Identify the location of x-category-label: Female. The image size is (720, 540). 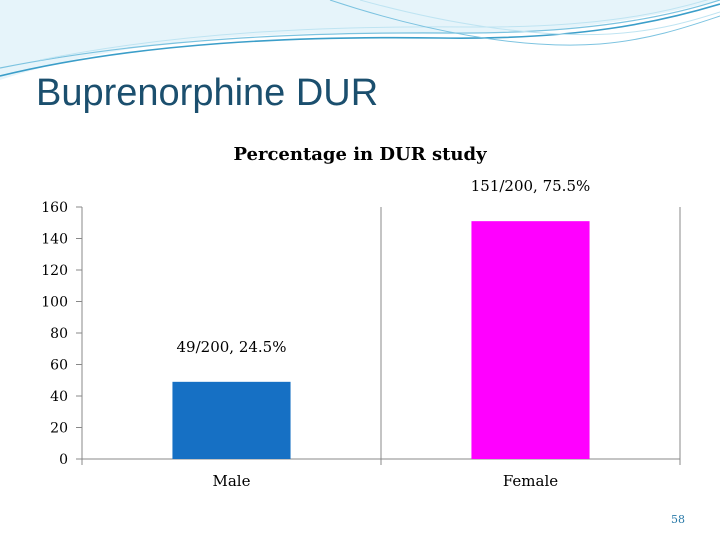
(530, 481).